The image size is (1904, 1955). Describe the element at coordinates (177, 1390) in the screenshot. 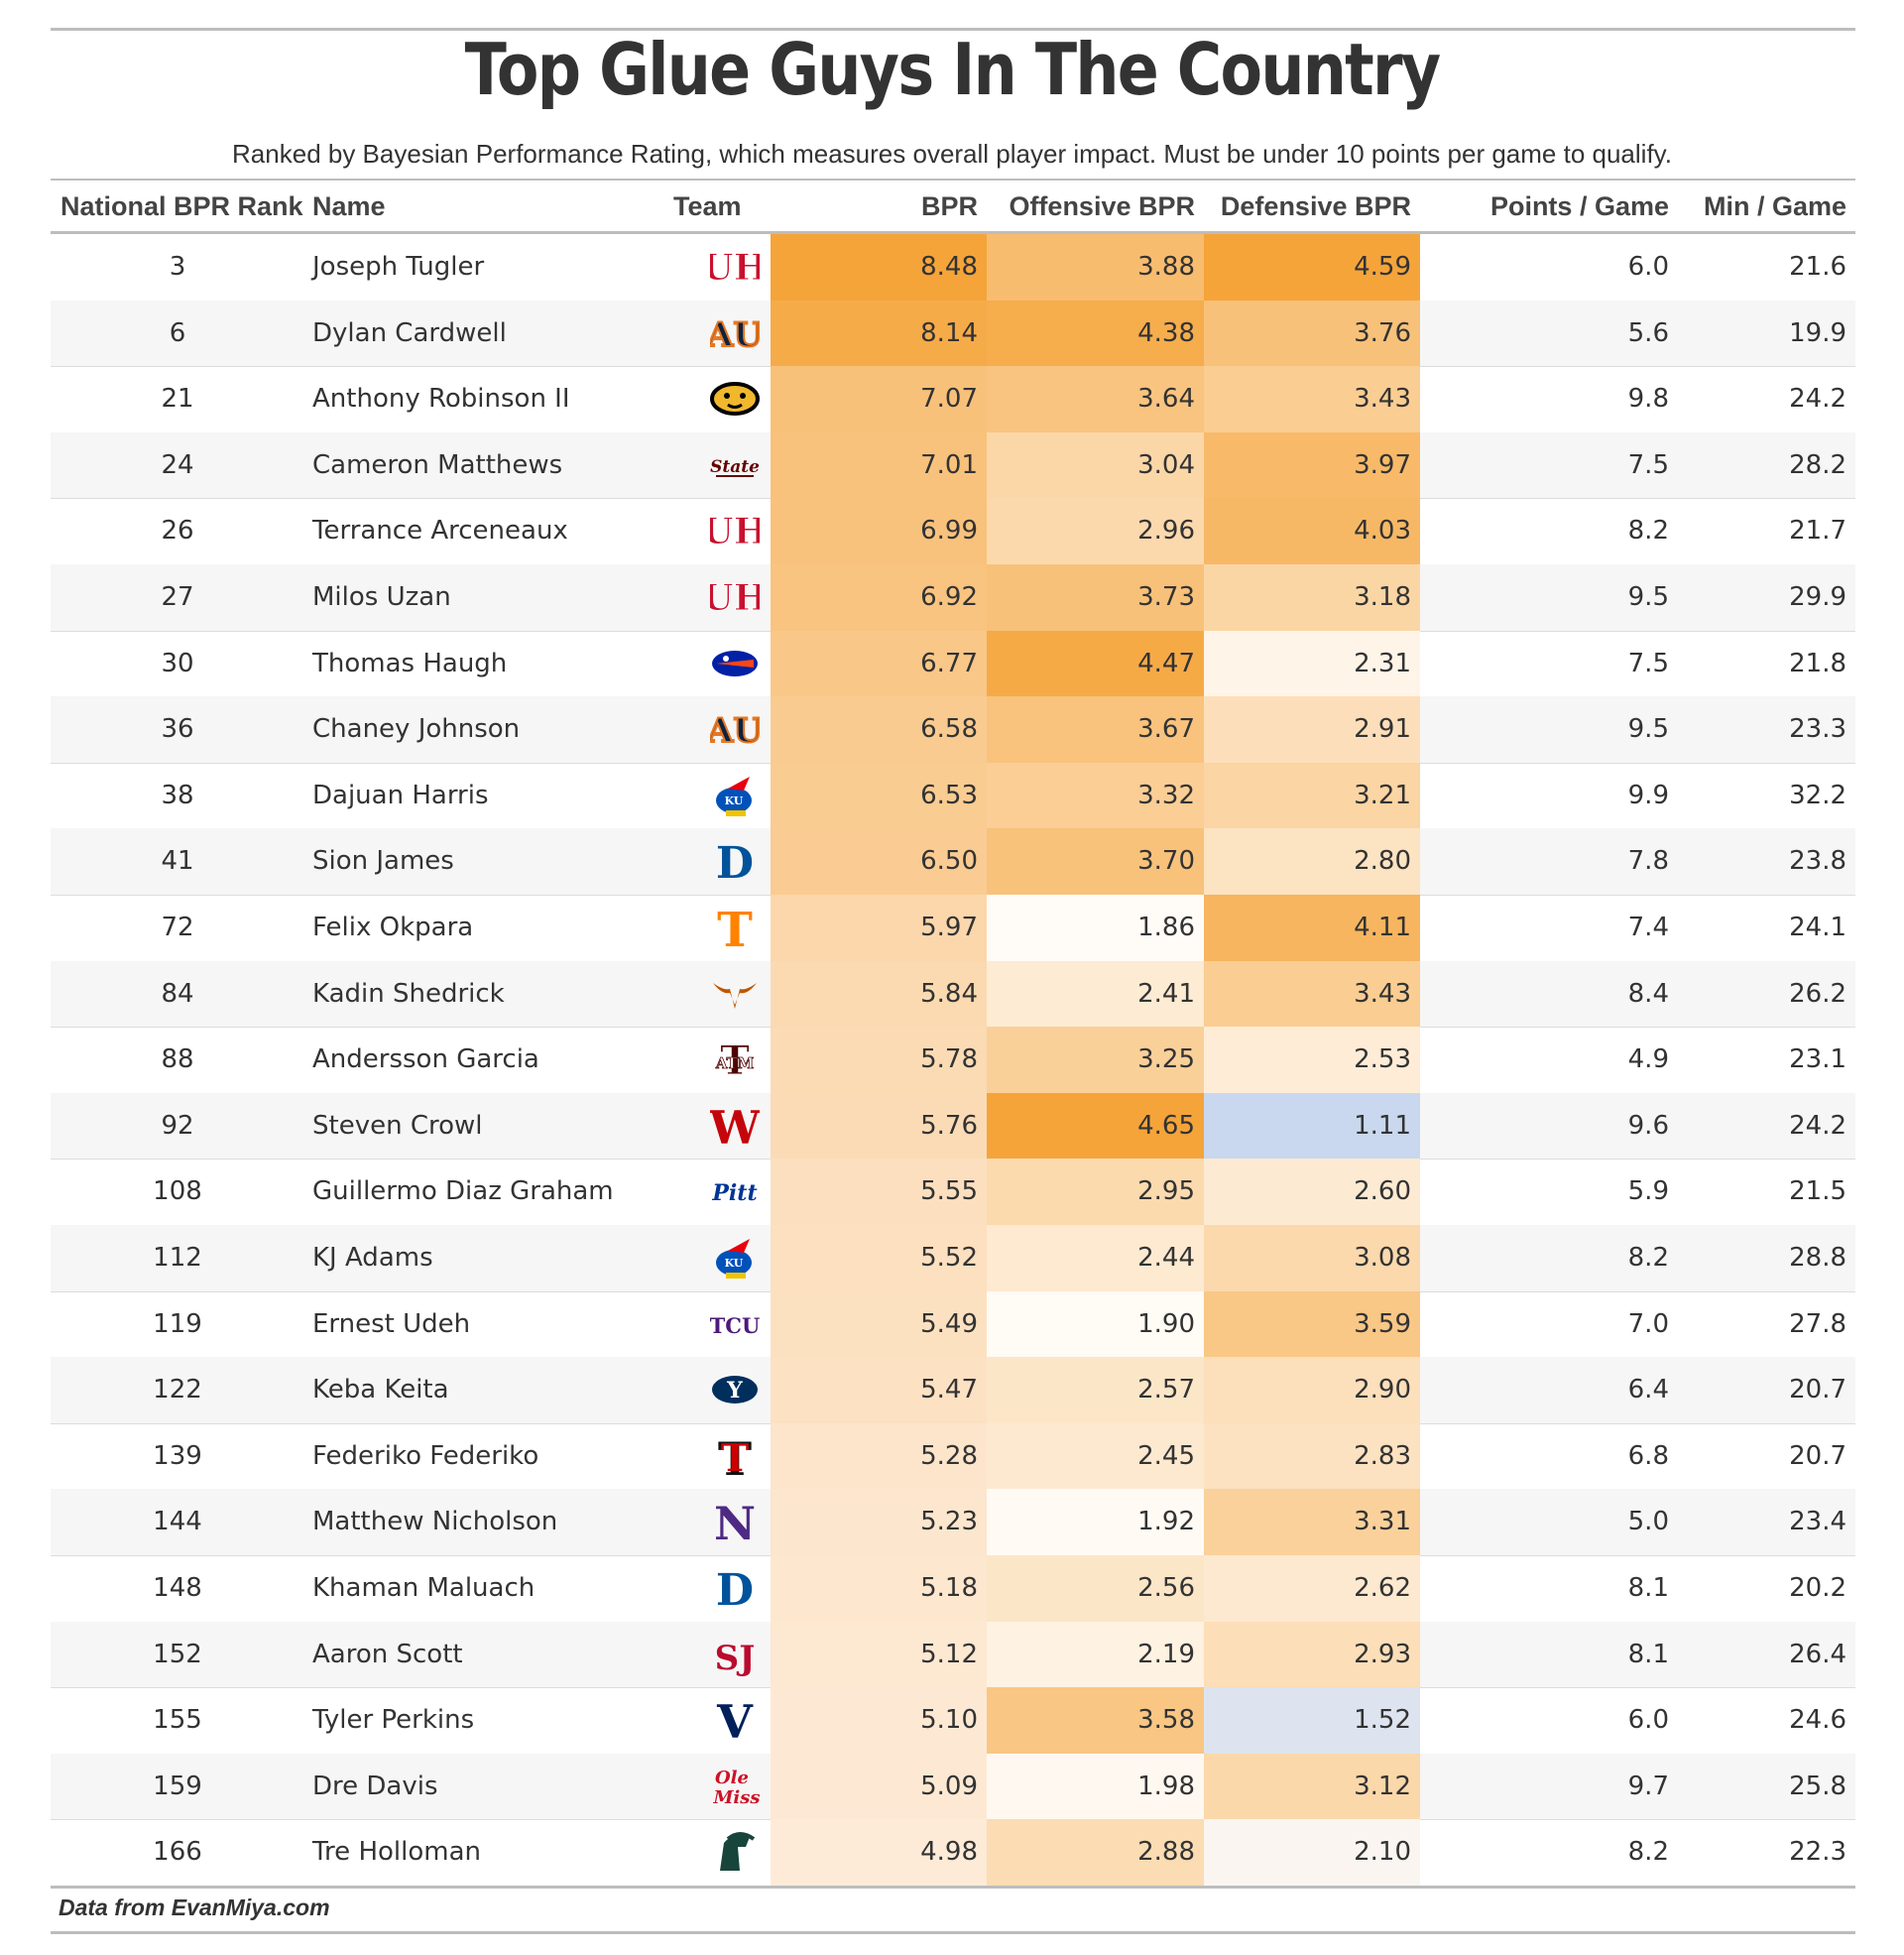

I see `rank-cell: 122` at that location.